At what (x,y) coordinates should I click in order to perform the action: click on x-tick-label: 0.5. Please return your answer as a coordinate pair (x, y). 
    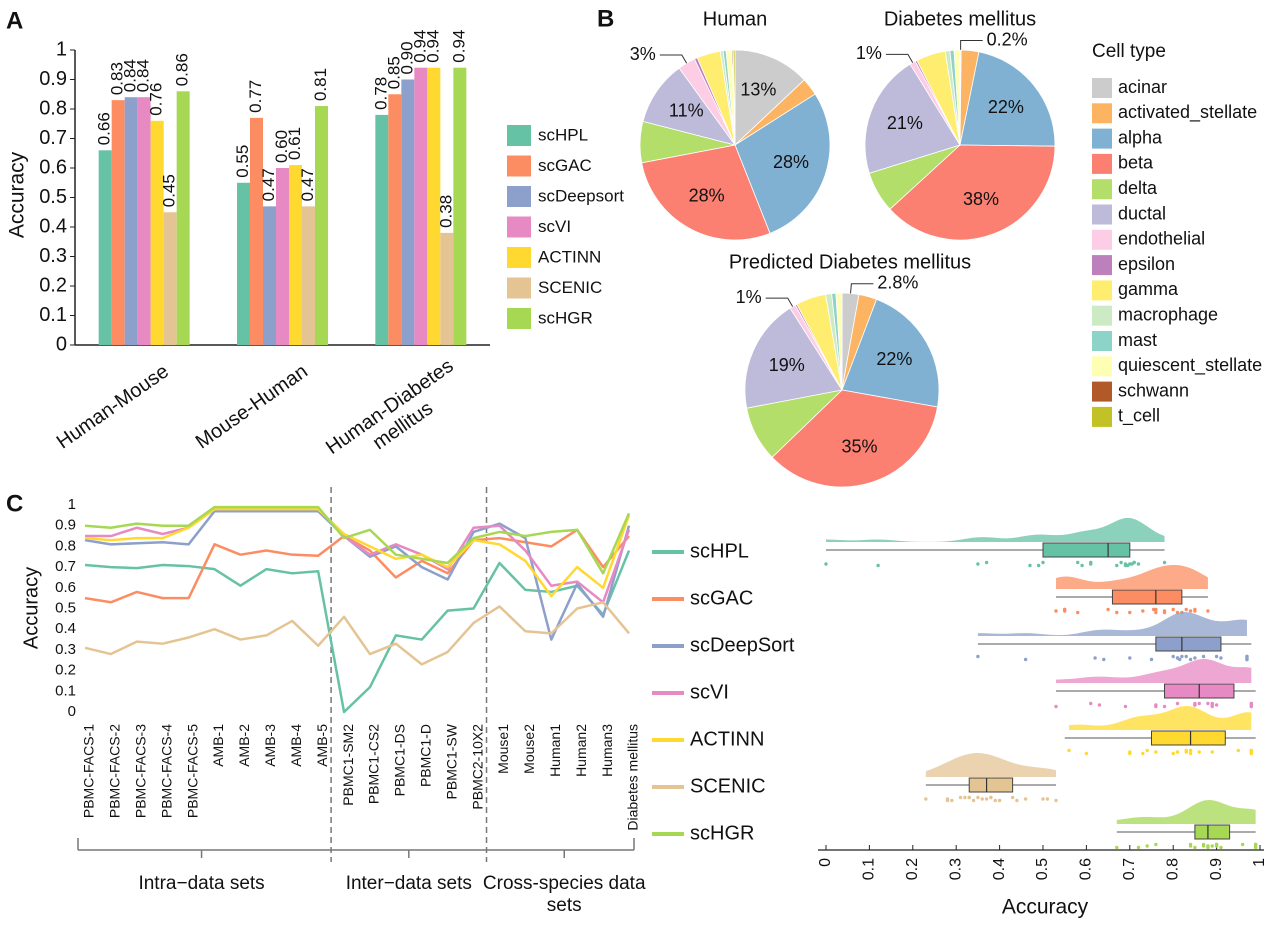
    Looking at the image, I should click on (1042, 869).